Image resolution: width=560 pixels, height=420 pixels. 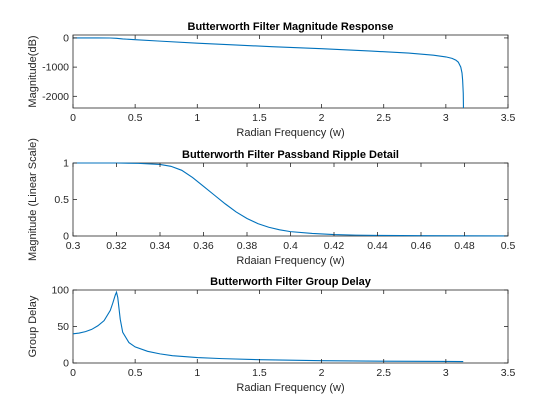 What do you see at coordinates (60, 291) in the screenshot?
I see `y-tick-label: 100` at bounding box center [60, 291].